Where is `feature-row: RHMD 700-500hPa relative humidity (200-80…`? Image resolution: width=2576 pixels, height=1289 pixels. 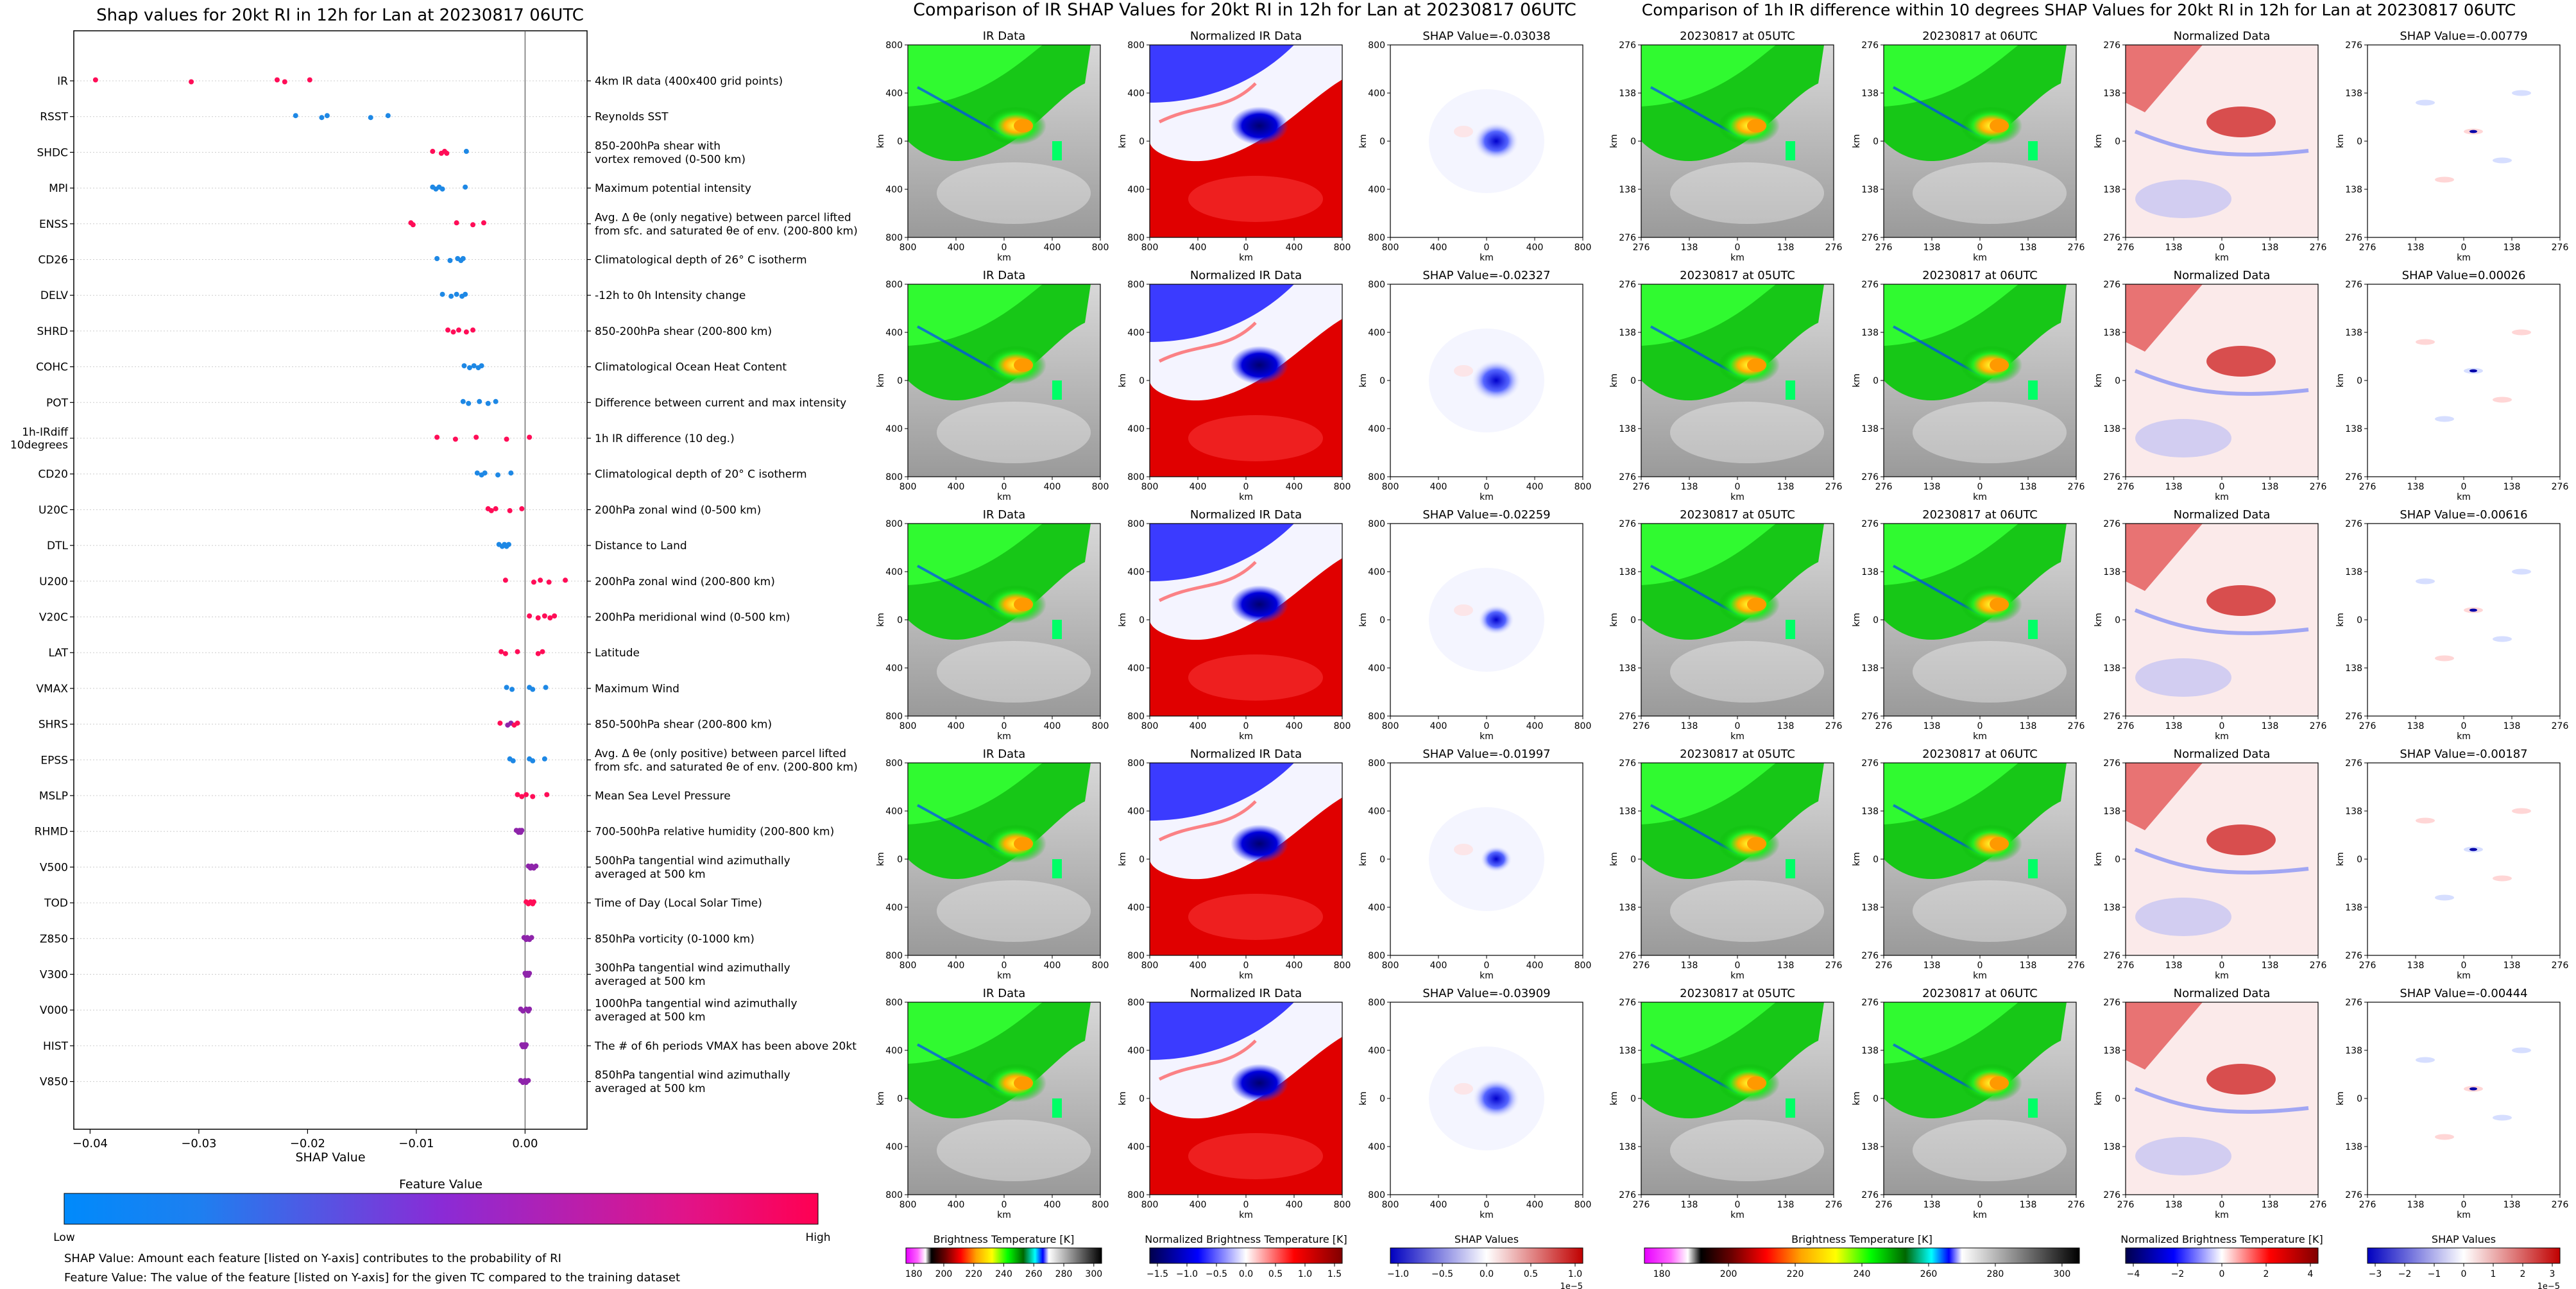
feature-row: RHMD 700-500hPa relative humidity (200-80… is located at coordinates (435, 833).